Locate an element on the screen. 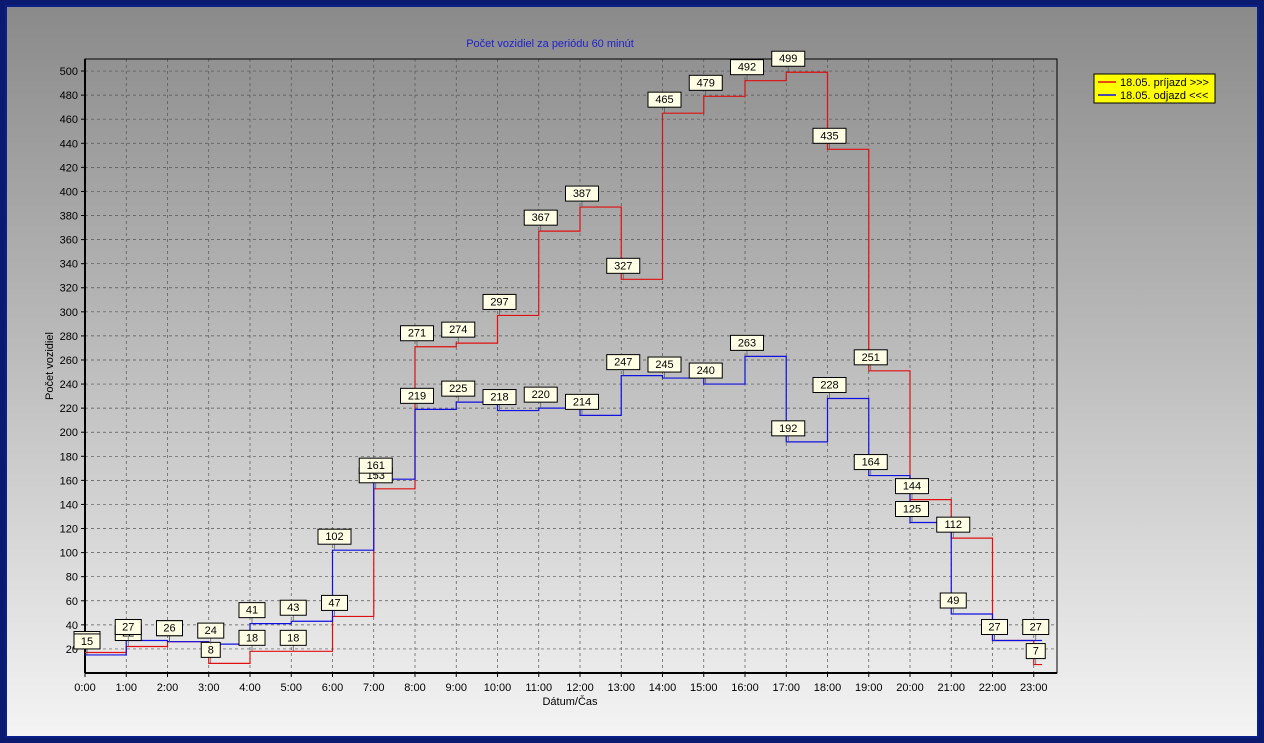 This screenshot has height=743, width=1264. data-label: 41 is located at coordinates (252, 613).